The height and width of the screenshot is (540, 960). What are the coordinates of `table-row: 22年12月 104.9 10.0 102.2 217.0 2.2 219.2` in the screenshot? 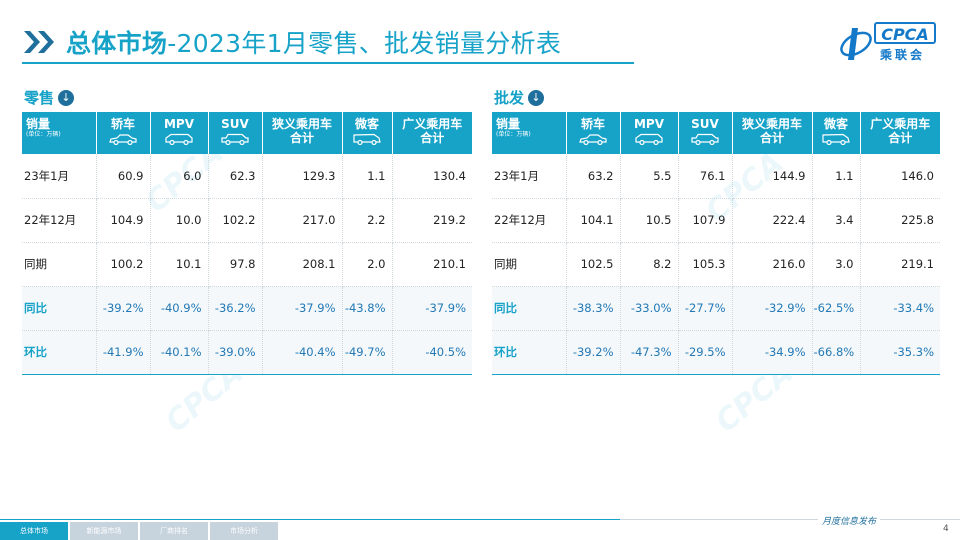 It's located at (247, 220).